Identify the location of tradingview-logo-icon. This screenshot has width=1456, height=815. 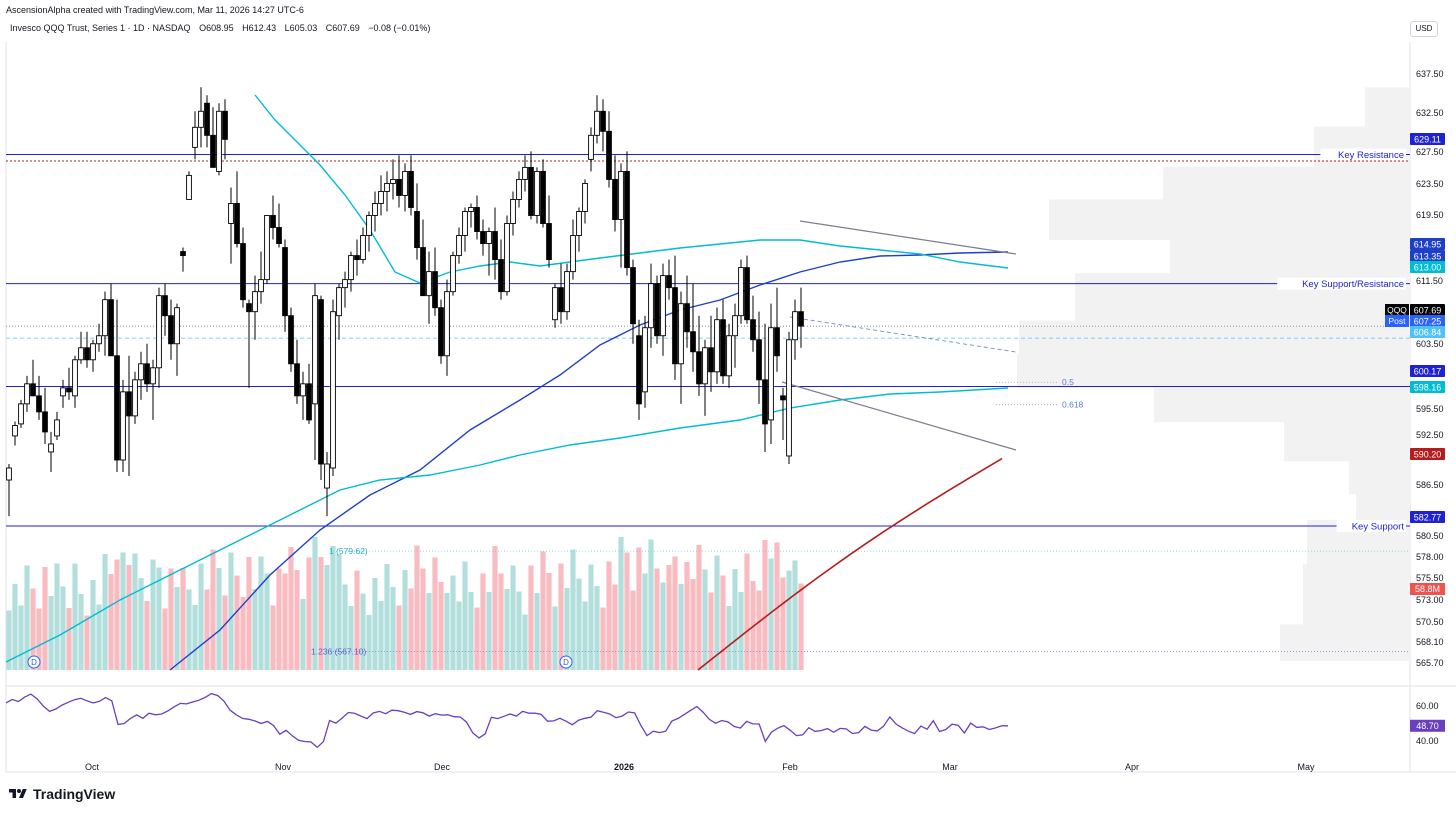
(18, 793).